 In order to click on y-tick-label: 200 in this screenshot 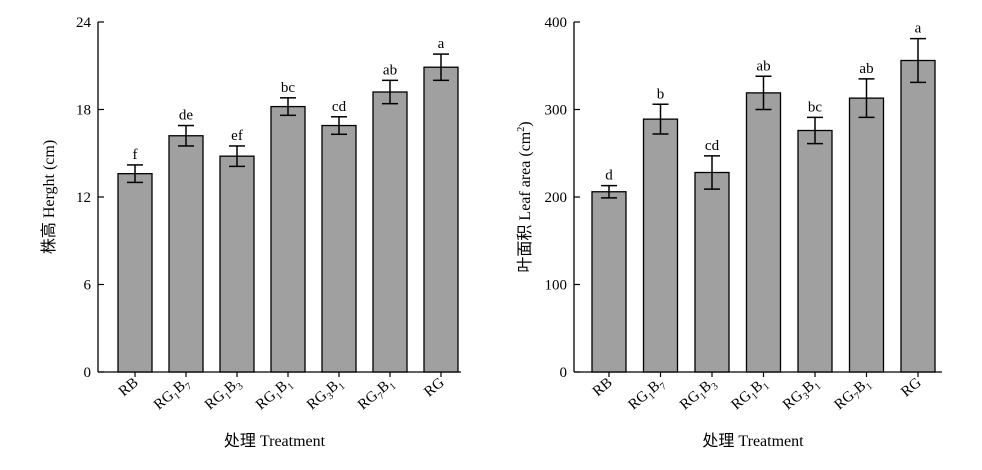, I will do `click(556, 198)`.